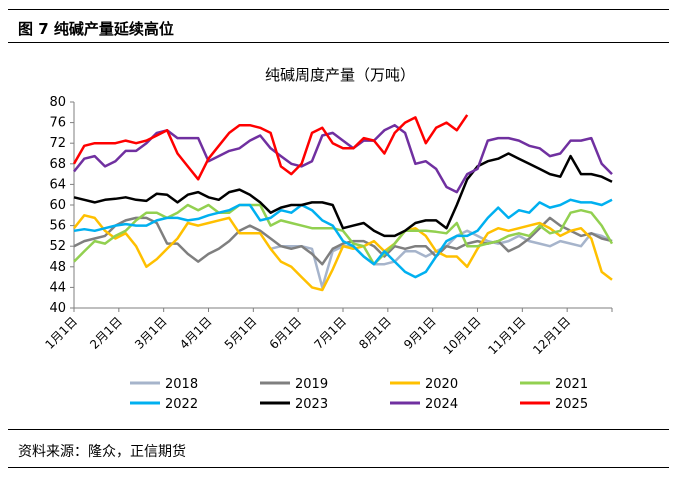 This screenshot has width=679, height=481. What do you see at coordinates (57, 184) in the screenshot?
I see `y-tick-label: 64` at bounding box center [57, 184].